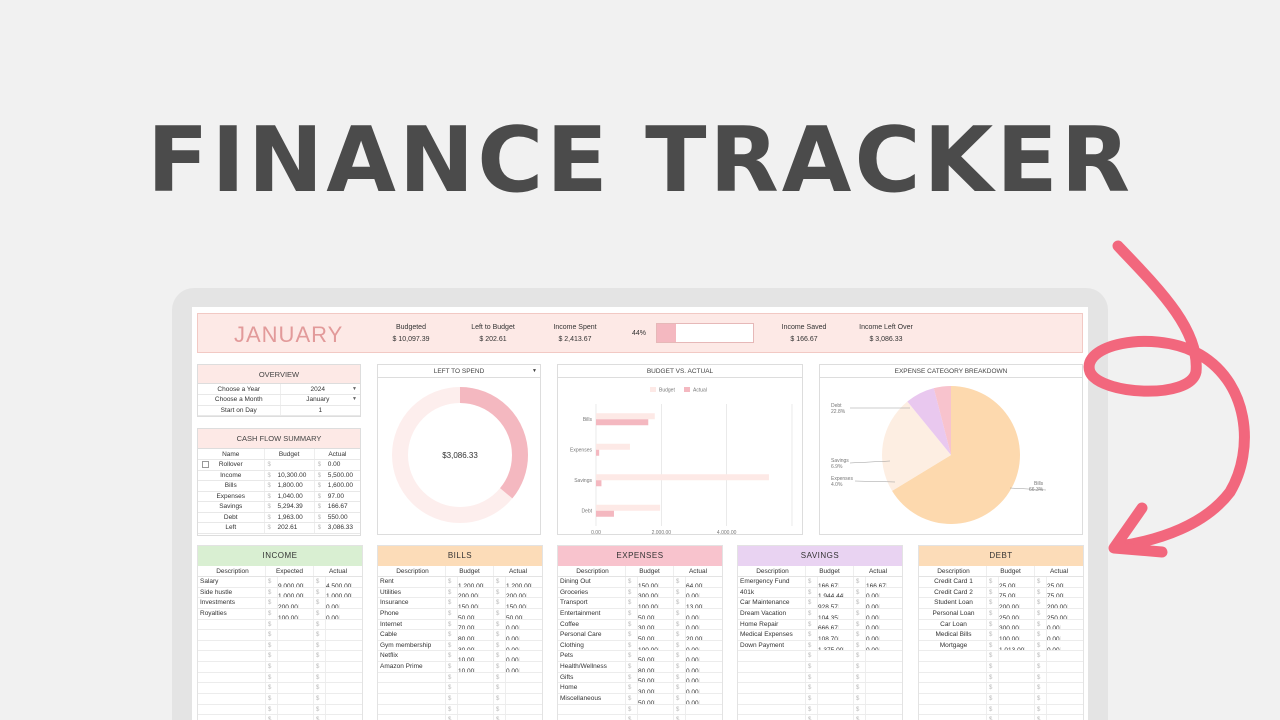  I want to click on row-actual-cell: $250.00, so click(1059, 613).